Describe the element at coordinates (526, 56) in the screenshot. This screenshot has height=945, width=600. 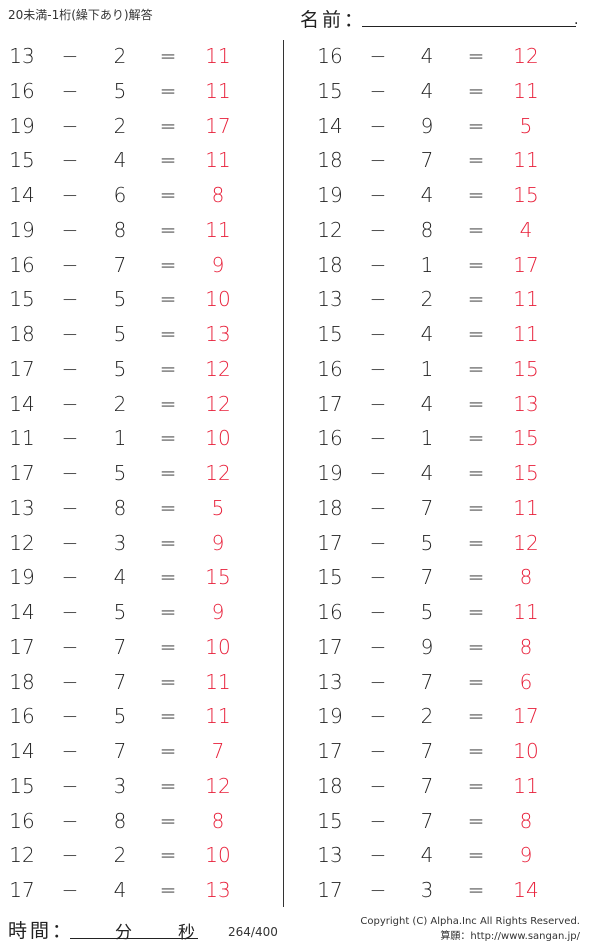
I see `answer: 12` at that location.